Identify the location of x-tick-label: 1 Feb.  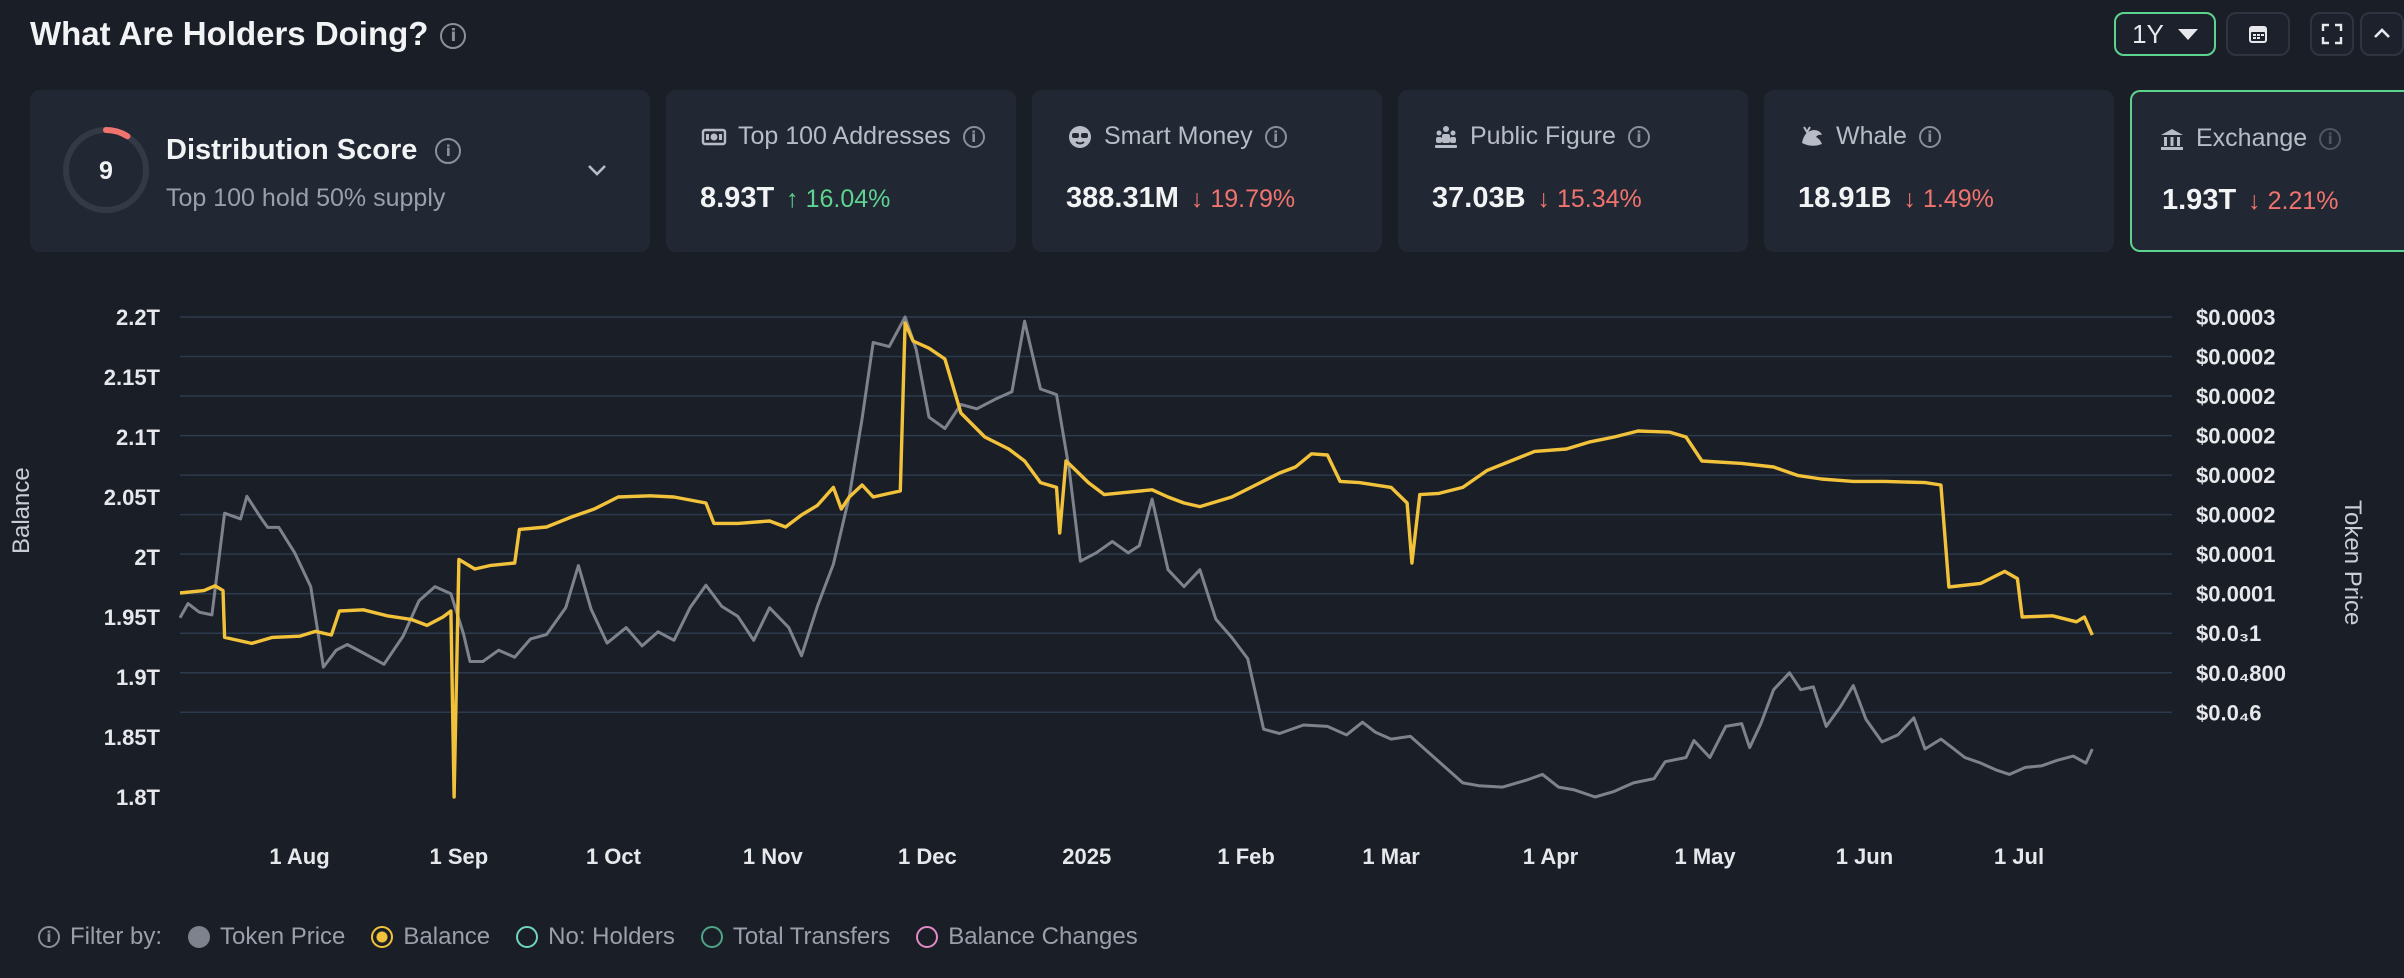
(1245, 856).